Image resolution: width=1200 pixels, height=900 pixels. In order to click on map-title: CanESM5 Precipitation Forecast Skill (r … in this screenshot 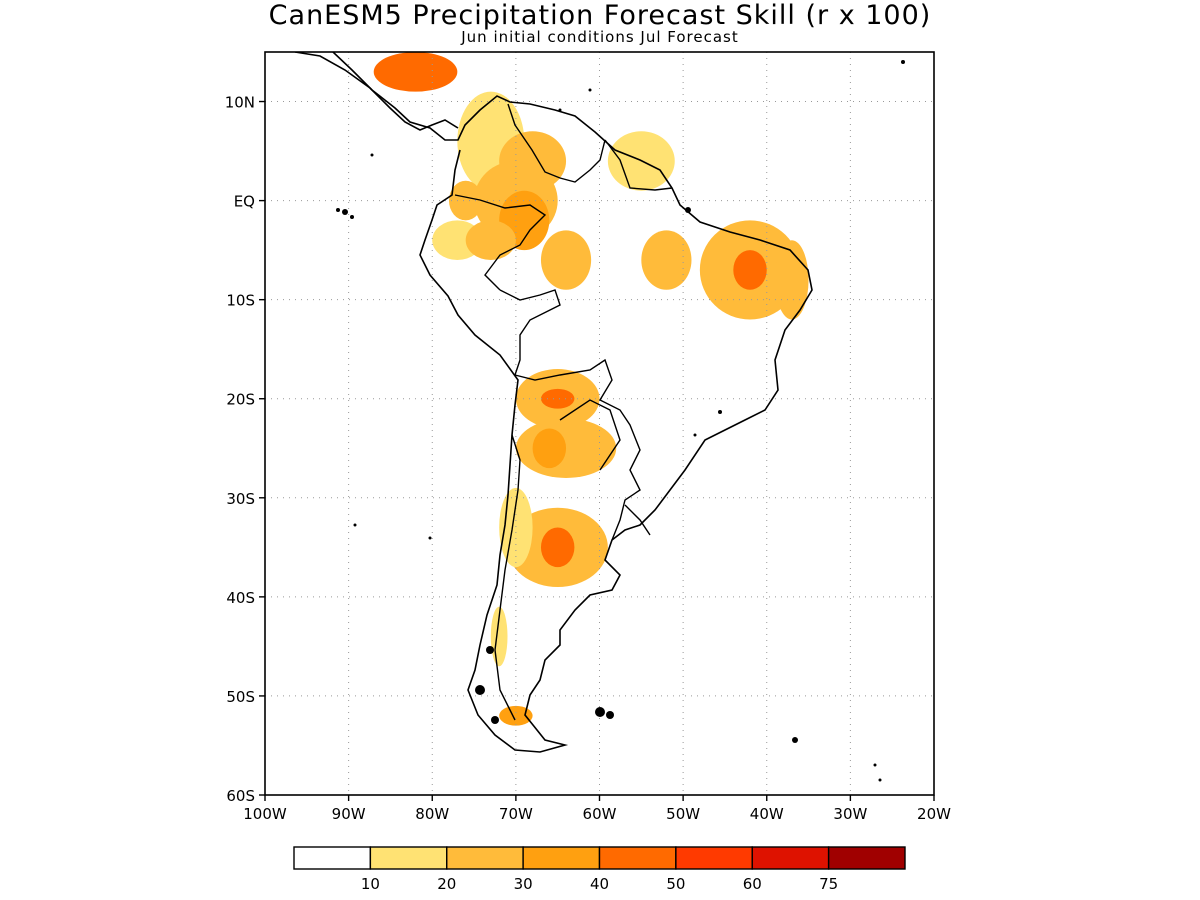, I will do `click(600, 15)`.